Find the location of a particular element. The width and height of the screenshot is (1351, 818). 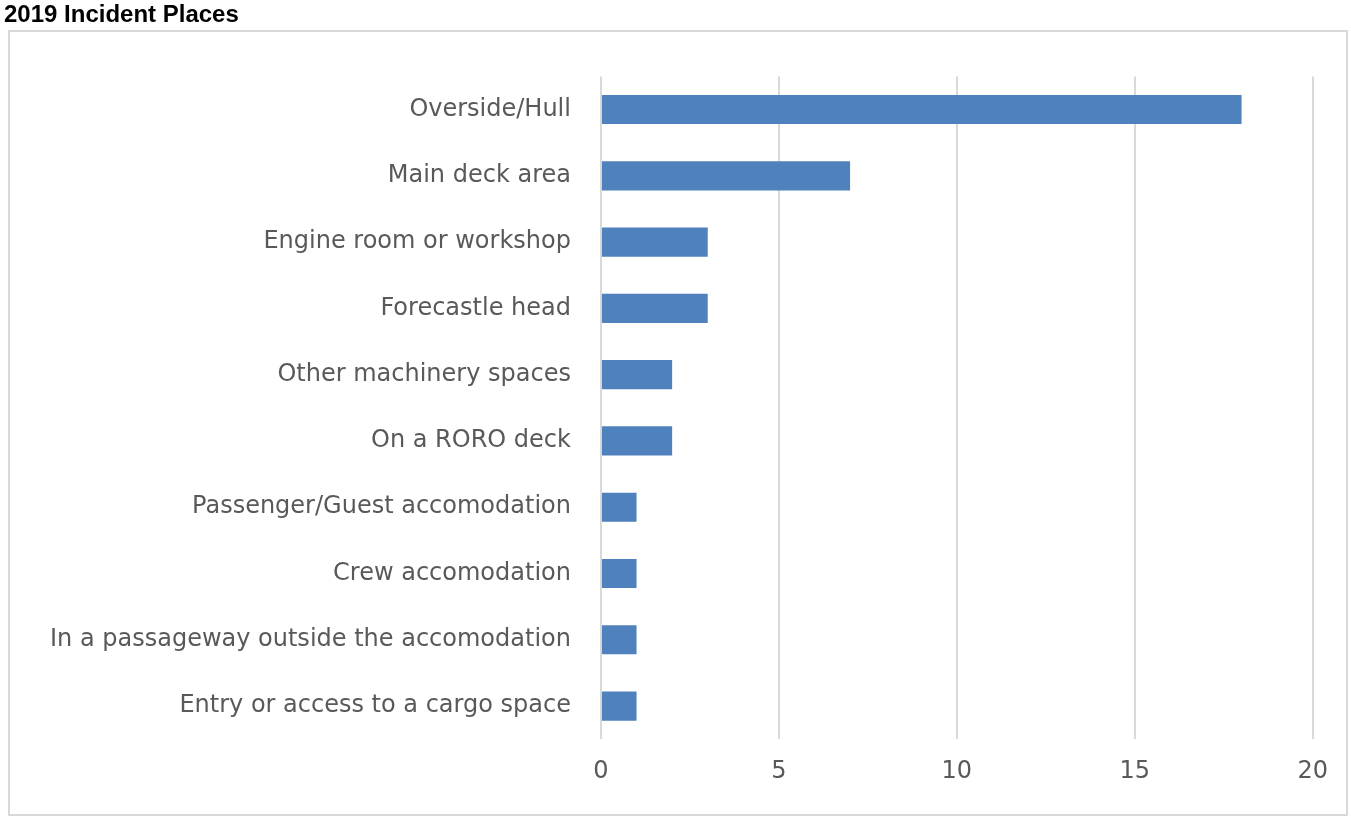

x-tick-label: 0 is located at coordinates (601, 769).